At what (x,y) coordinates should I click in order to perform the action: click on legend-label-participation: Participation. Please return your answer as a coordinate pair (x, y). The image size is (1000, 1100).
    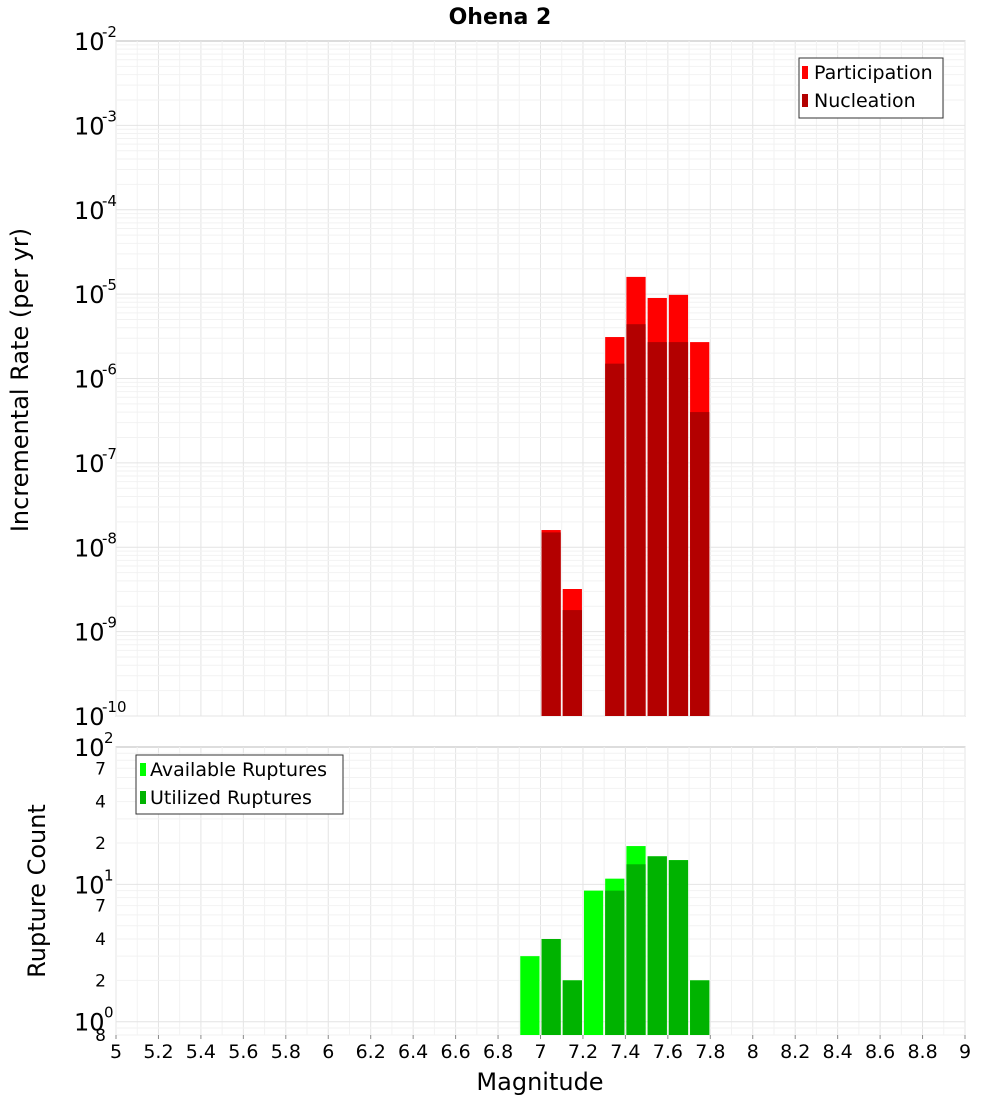
    Looking at the image, I should click on (873, 73).